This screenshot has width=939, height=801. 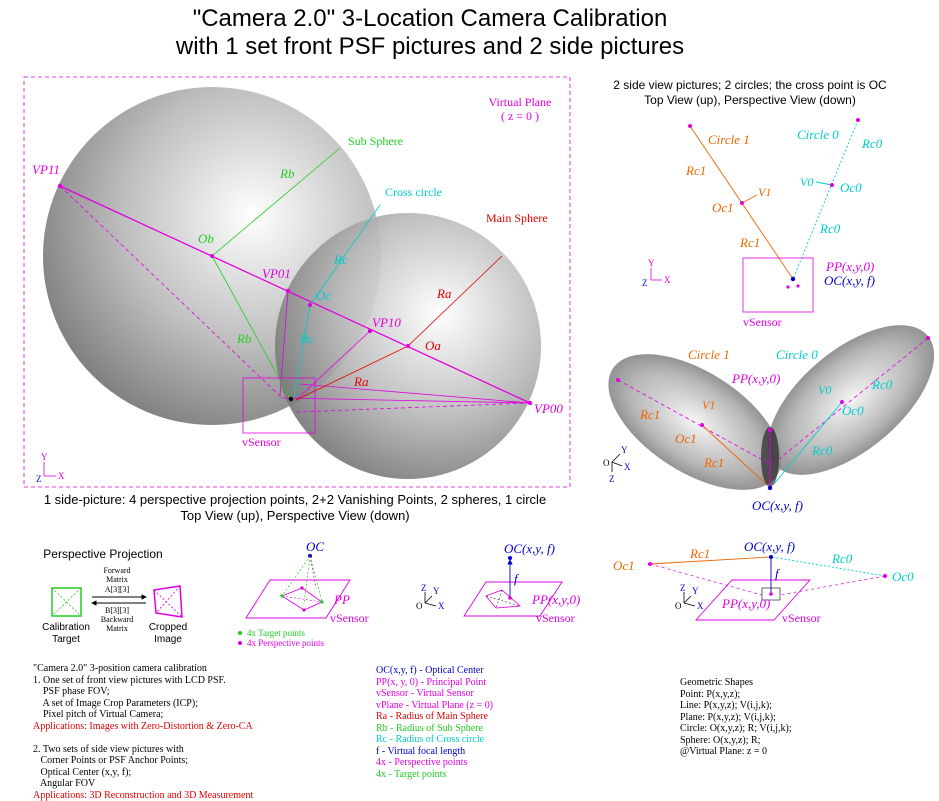 I want to click on mini1-pp-label: PP, so click(x=341, y=599).